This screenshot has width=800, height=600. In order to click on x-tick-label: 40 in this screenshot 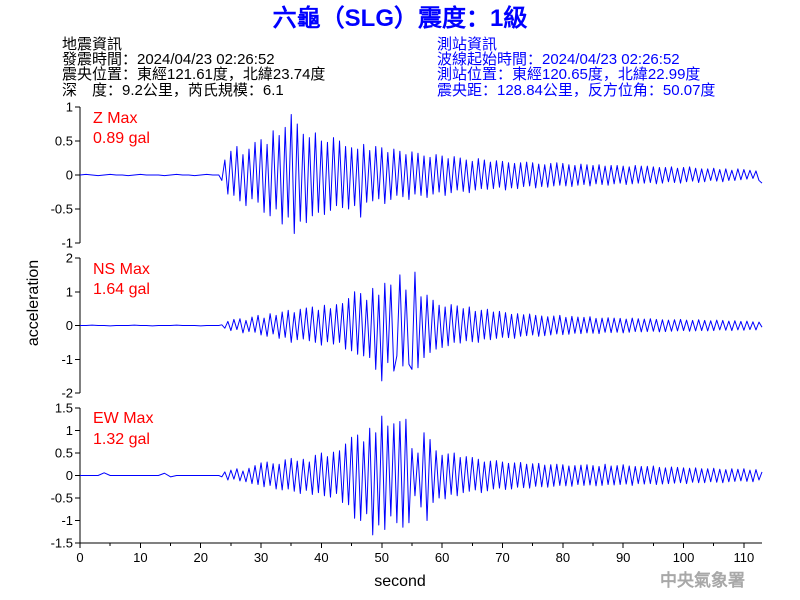, I will do `click(321, 557)`.